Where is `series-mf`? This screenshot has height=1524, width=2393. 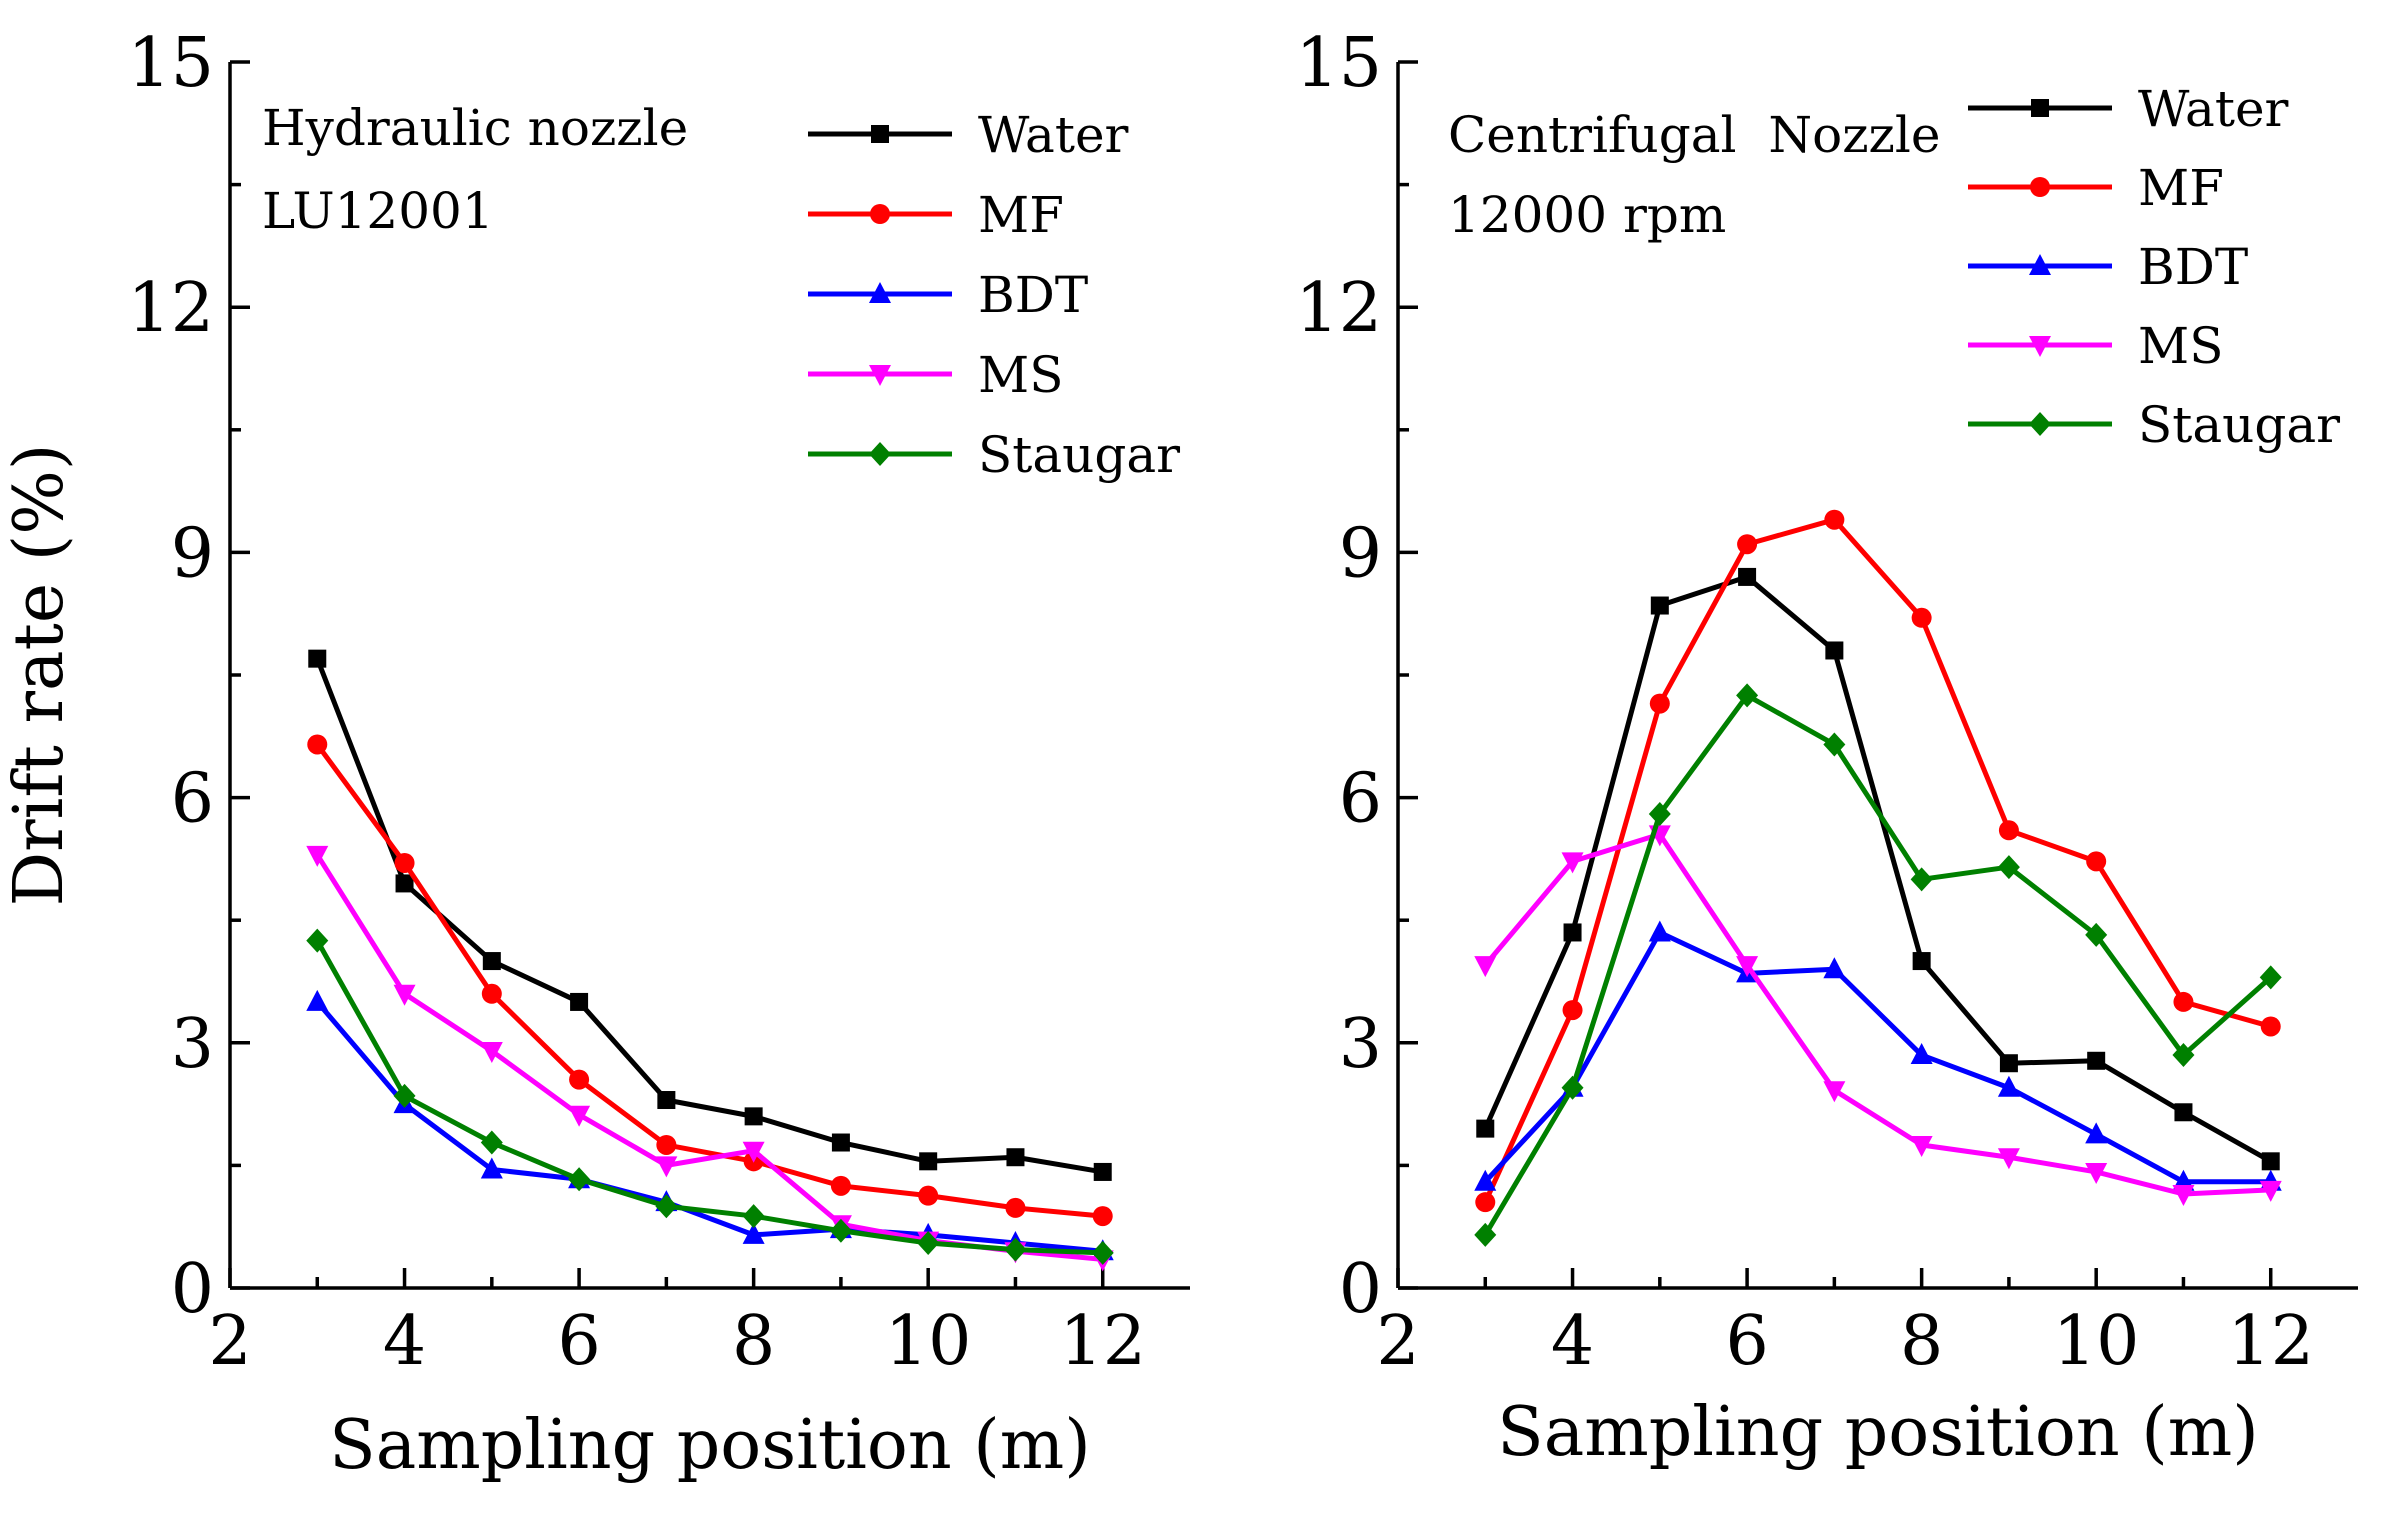 series-mf is located at coordinates (710, 980).